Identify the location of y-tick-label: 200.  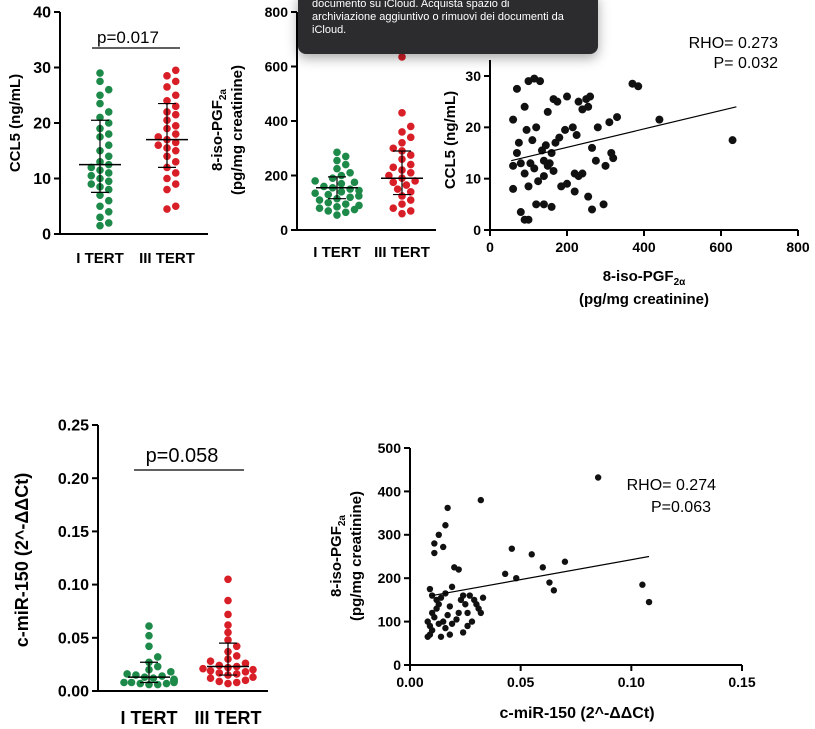
(277, 175).